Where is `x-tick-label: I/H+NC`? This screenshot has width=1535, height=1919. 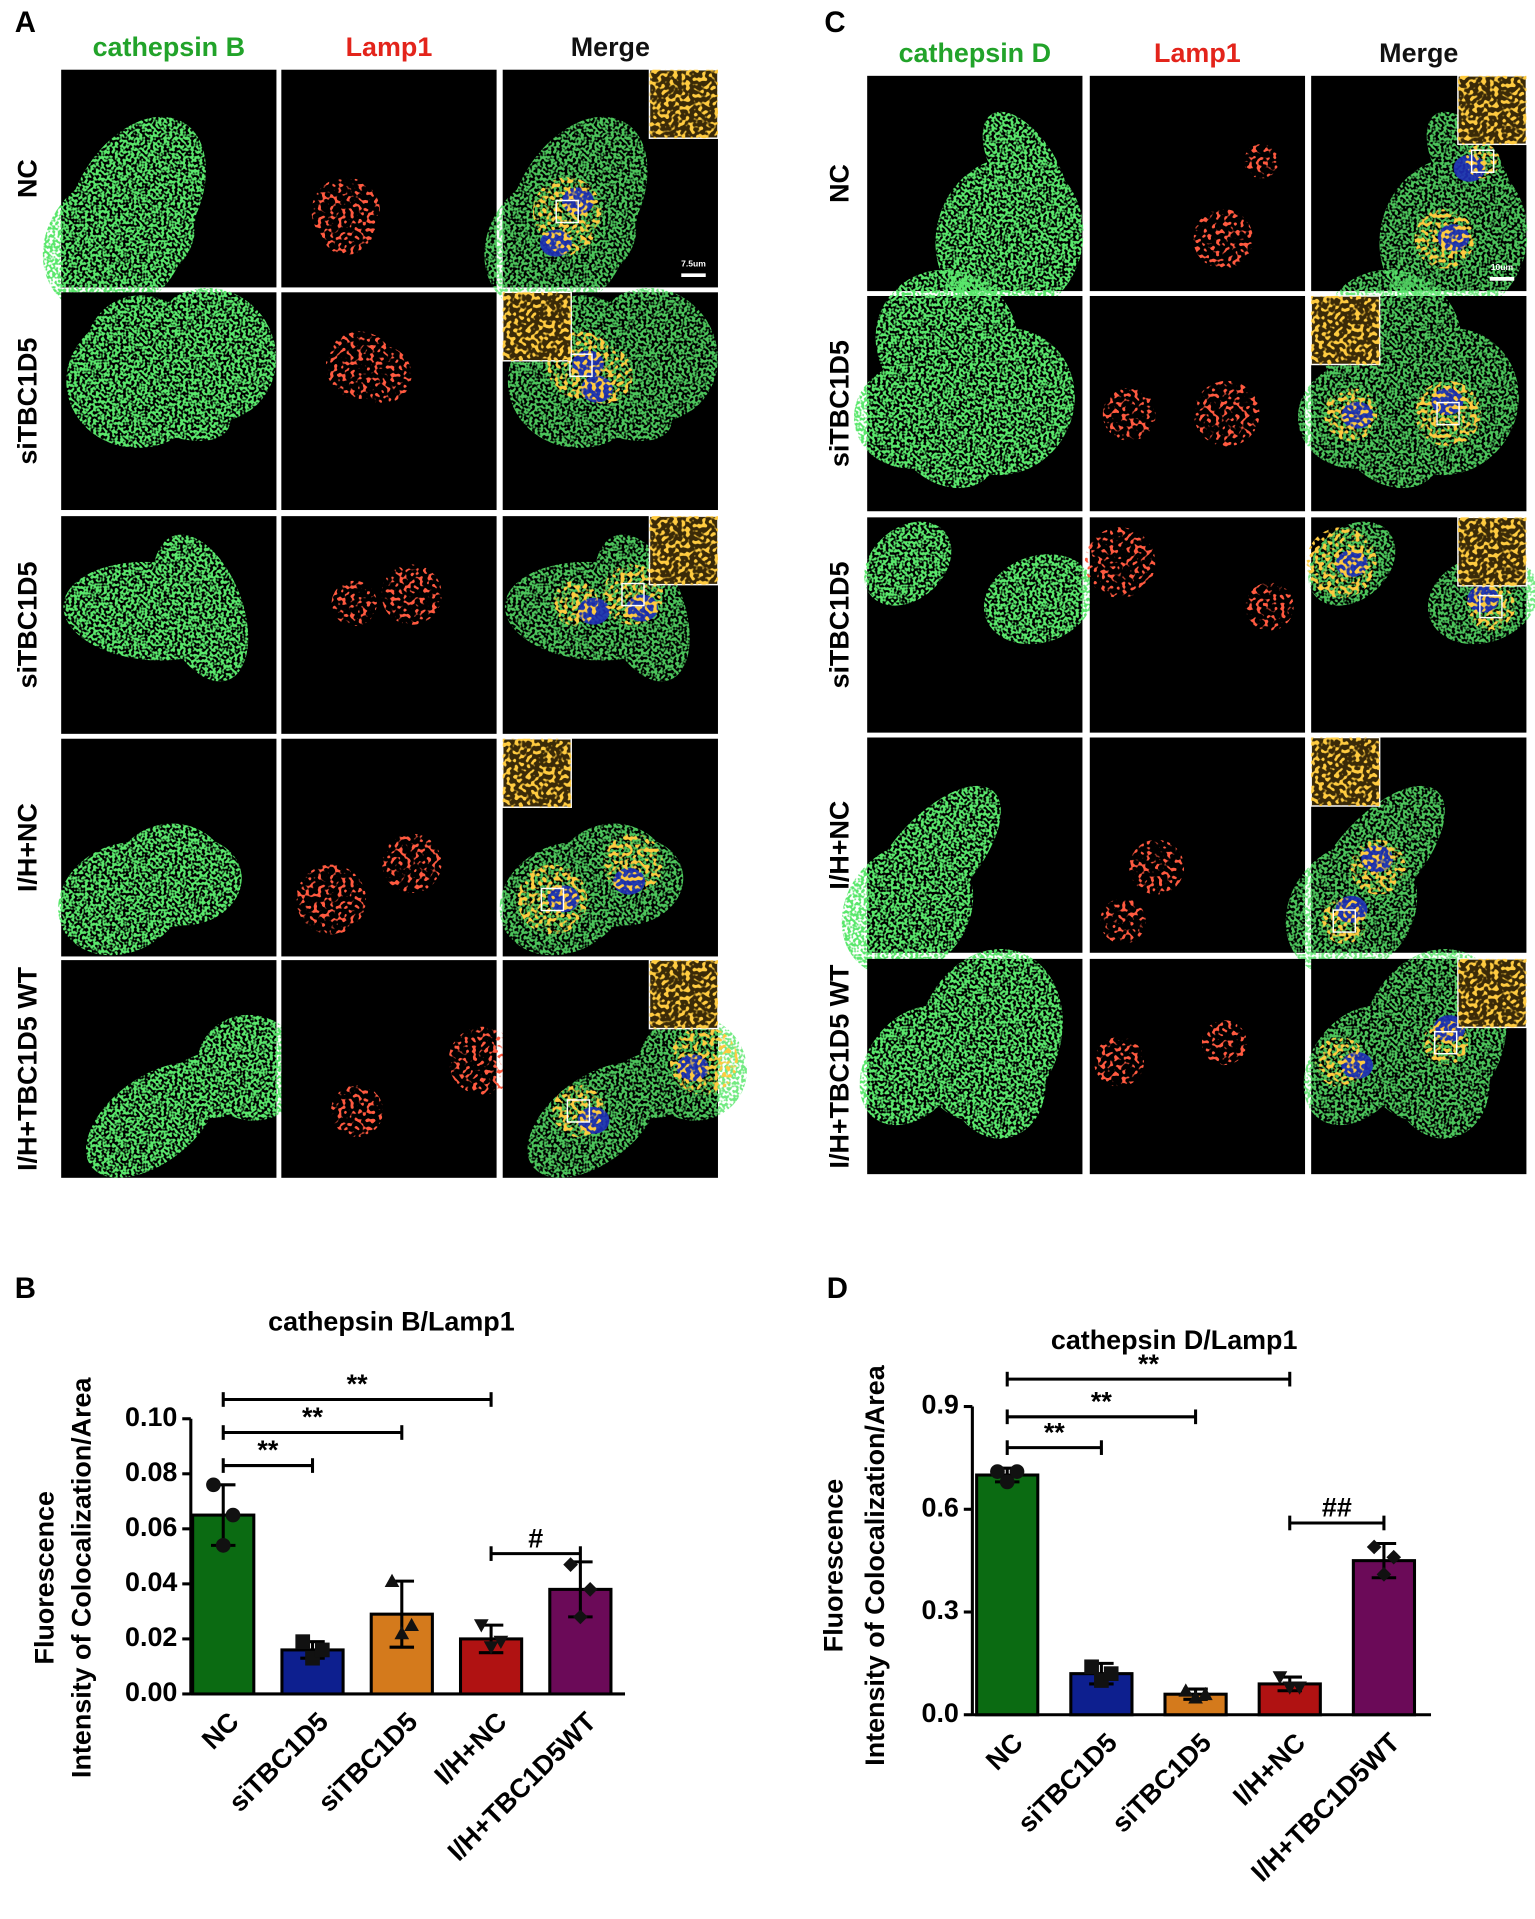
x-tick-label: I/H+NC is located at coordinates (1269, 1769).